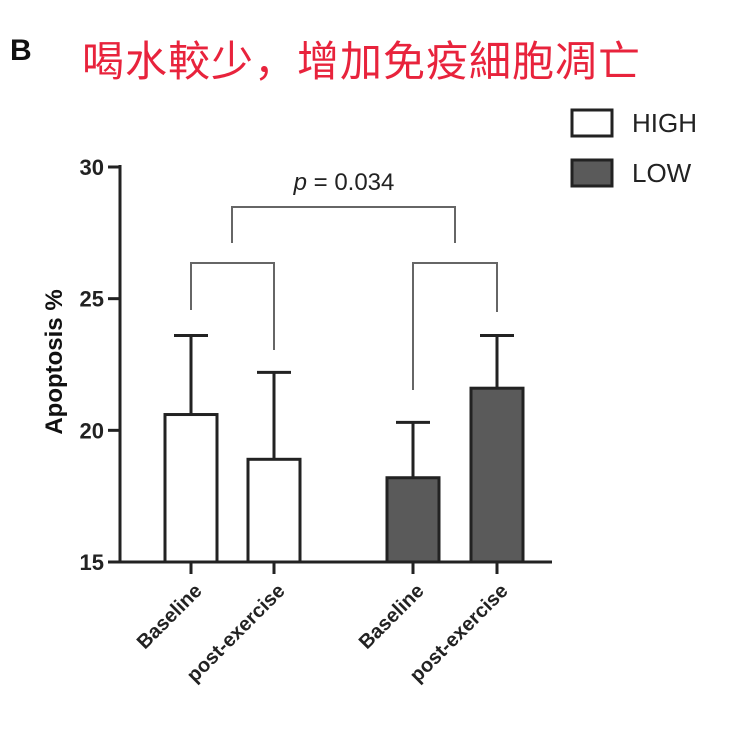 The height and width of the screenshot is (744, 740). What do you see at coordinates (232, 306) in the screenshot?
I see `bracket-high` at bounding box center [232, 306].